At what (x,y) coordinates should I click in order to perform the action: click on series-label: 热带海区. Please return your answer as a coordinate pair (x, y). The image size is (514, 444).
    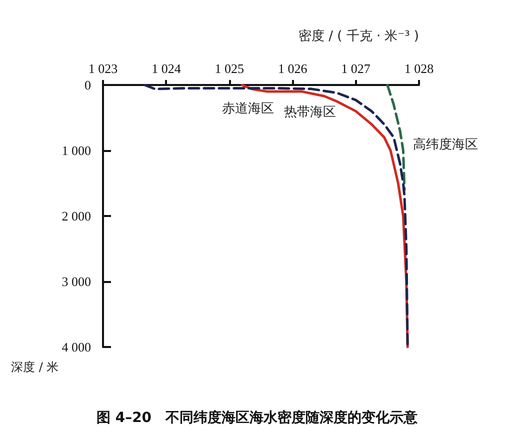
    Looking at the image, I should click on (310, 112).